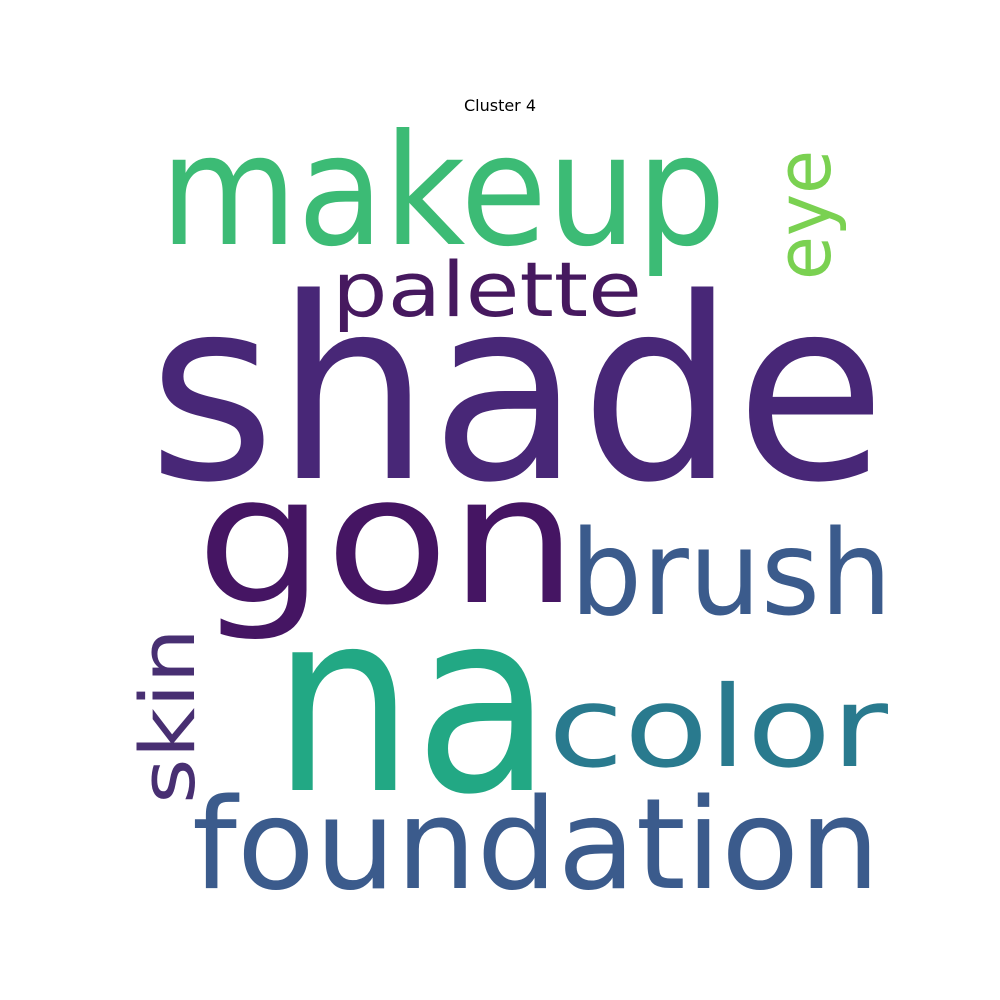 Image resolution: width=1000 pixels, height=1000 pixels. Describe the element at coordinates (500, 105) in the screenshot. I see `wordcloud-title: Cluster 4` at that location.